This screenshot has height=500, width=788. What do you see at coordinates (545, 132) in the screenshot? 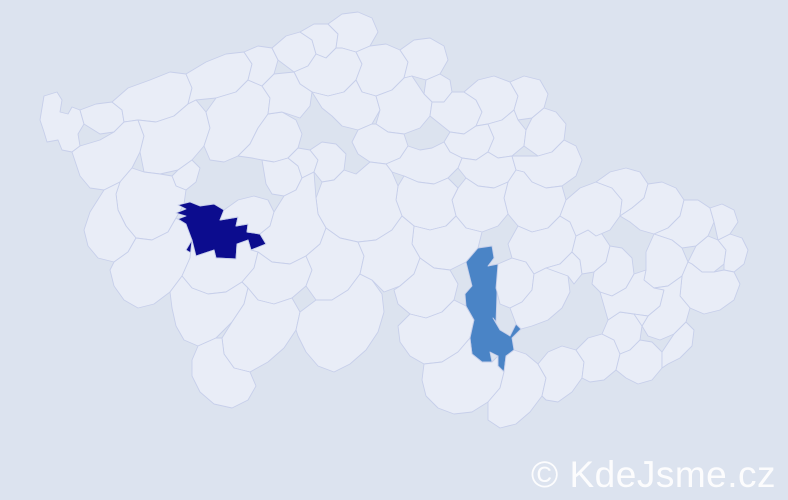
I see `district-rychnov` at bounding box center [545, 132].